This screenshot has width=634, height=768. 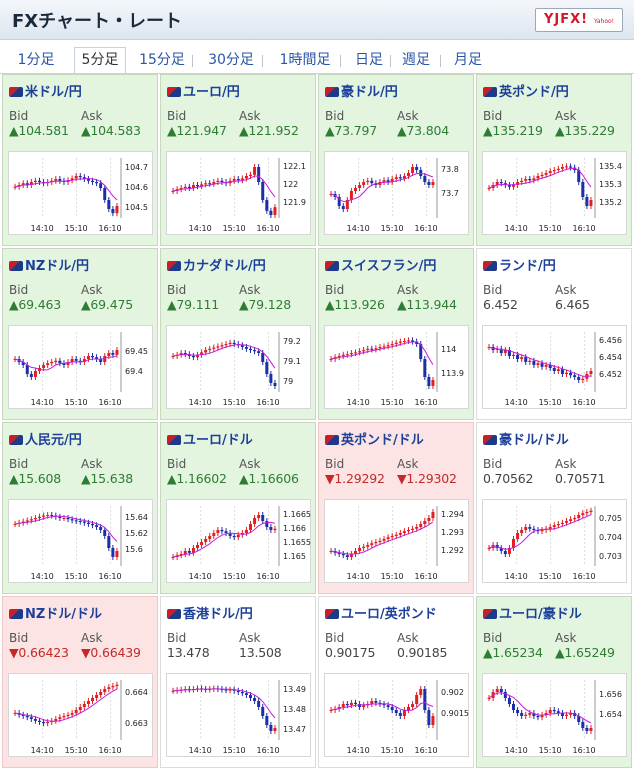 I want to click on ask-value: 13.508, so click(x=260, y=652).